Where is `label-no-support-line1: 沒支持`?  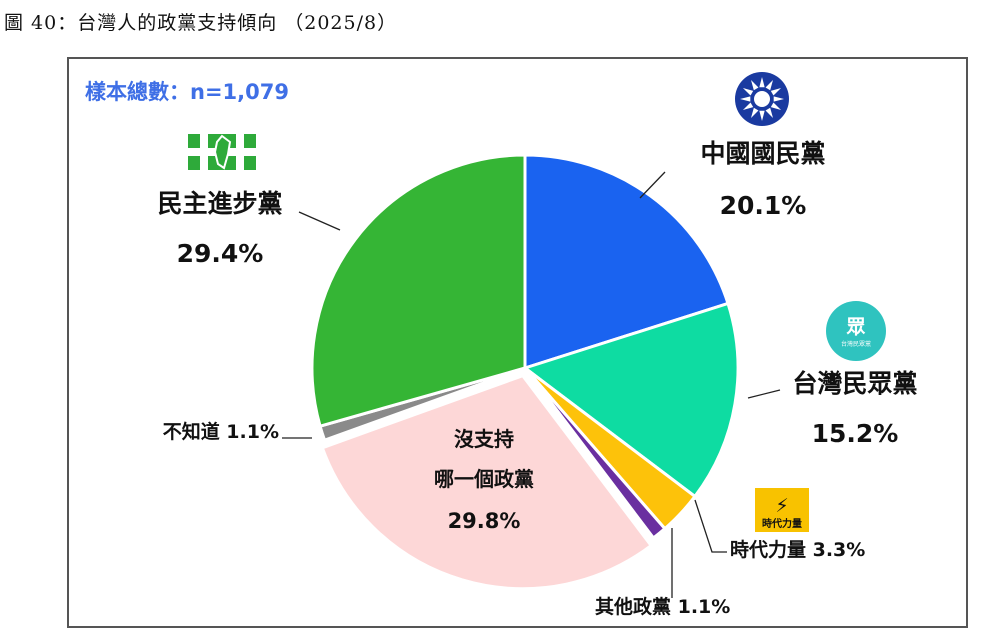 label-no-support-line1: 沒支持 is located at coordinates (484, 439).